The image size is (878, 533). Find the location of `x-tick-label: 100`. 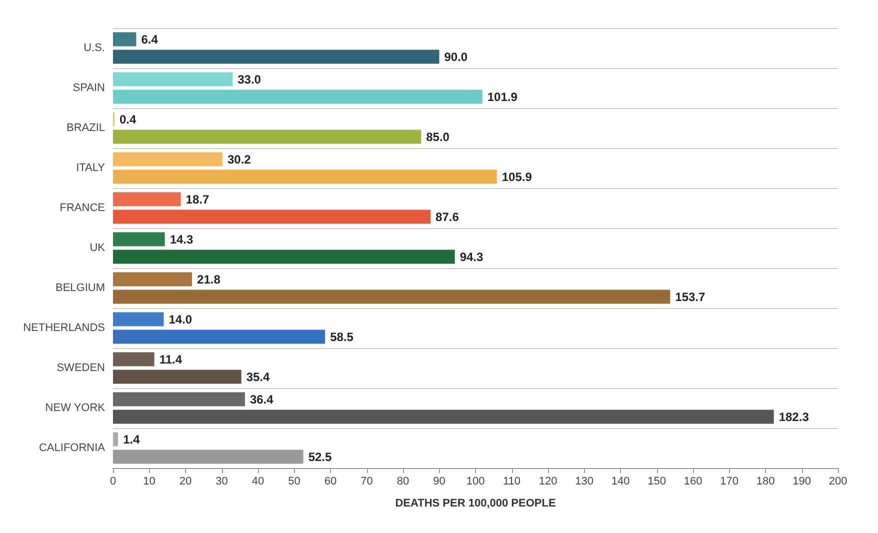

x-tick-label: 100 is located at coordinates (475, 482).